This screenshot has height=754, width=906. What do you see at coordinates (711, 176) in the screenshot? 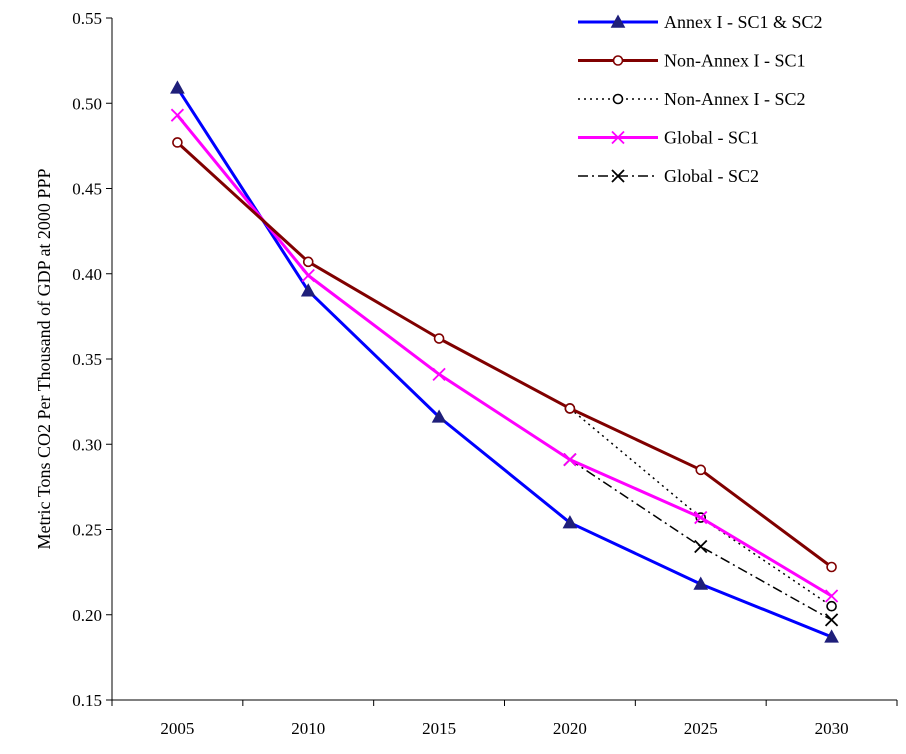
I see `legend-label: Global - SC2` at bounding box center [711, 176].